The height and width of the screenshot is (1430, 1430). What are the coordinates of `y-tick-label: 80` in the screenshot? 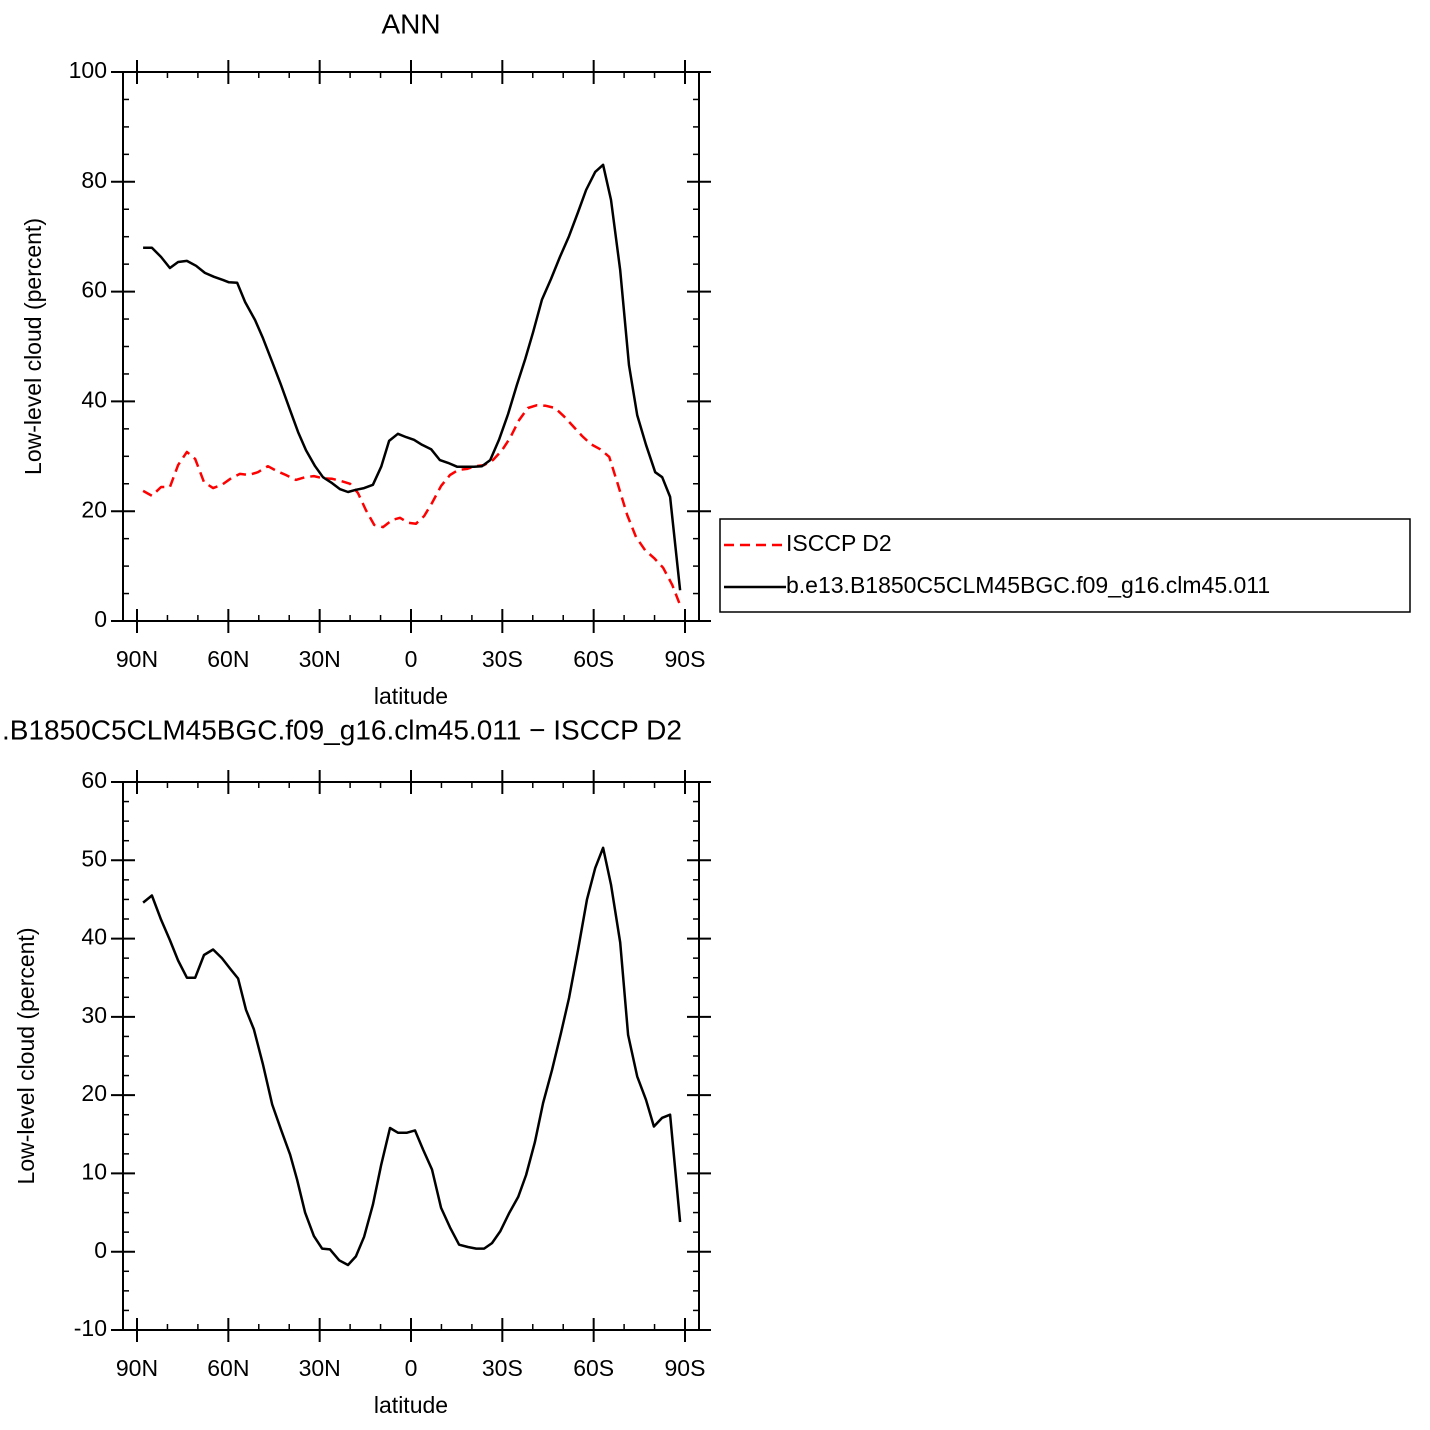 It's located at (94, 180).